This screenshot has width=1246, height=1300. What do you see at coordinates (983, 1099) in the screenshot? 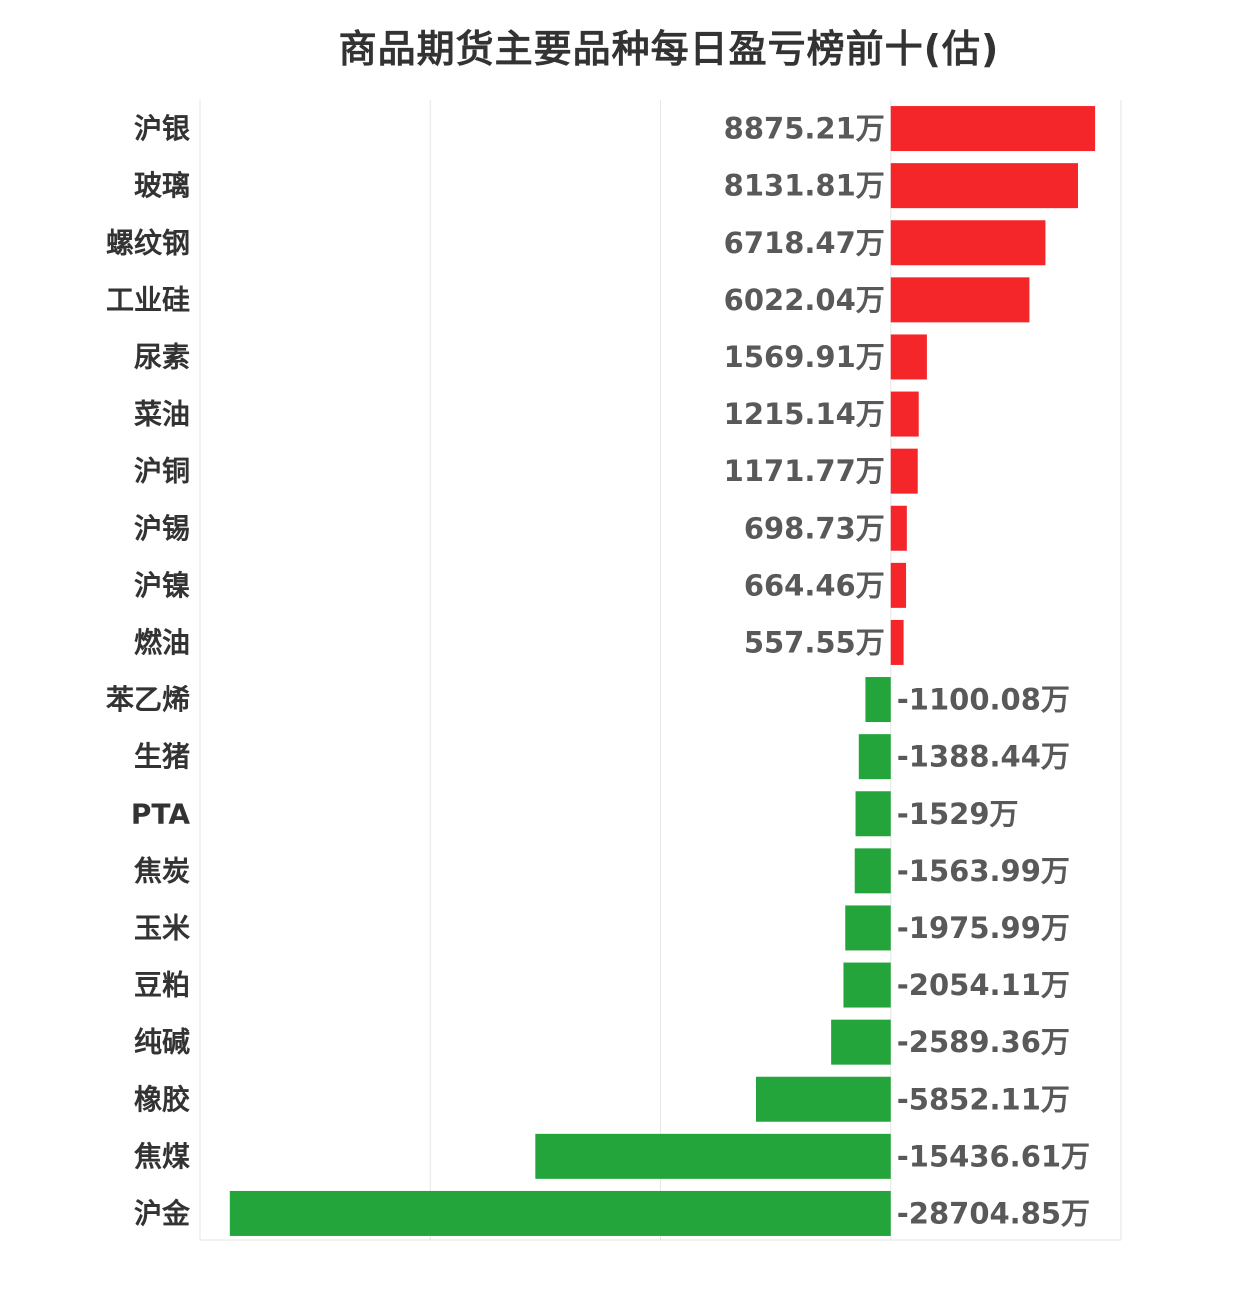
I see `value-label: -5852.11万` at bounding box center [983, 1099].